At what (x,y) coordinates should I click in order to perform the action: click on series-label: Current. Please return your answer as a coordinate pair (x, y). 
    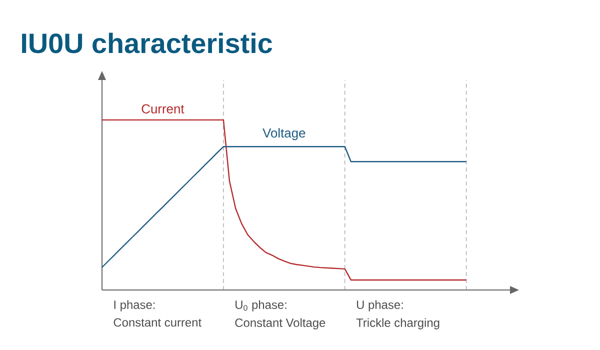
    Looking at the image, I should click on (163, 109).